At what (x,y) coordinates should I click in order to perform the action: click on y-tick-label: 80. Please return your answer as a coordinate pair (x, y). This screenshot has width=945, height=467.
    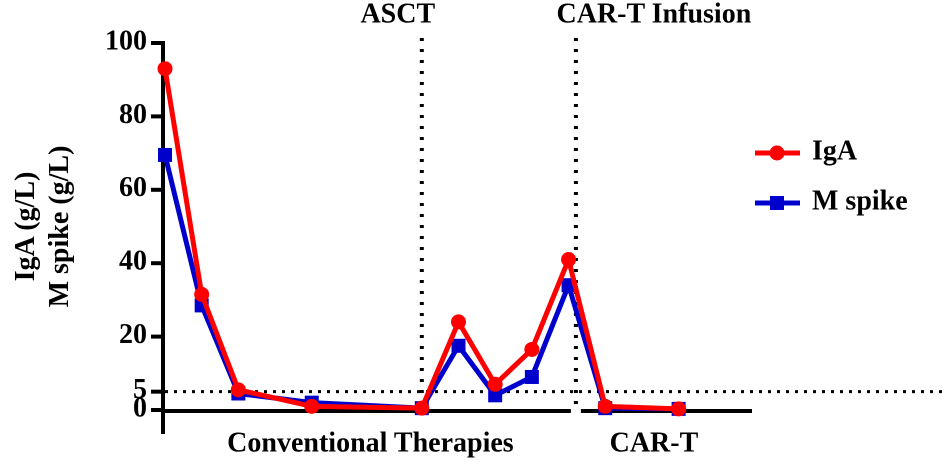
    Looking at the image, I should click on (133, 114).